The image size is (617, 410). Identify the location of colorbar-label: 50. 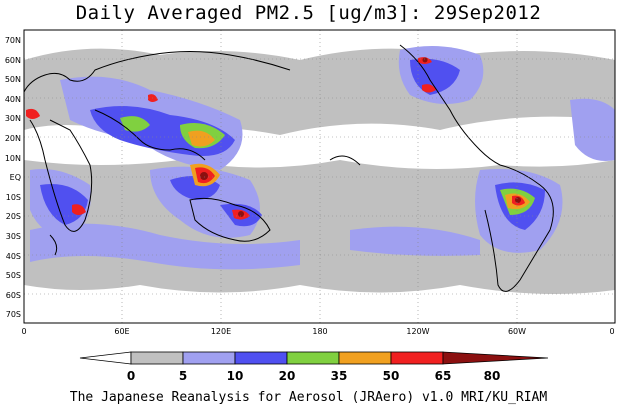
(391, 376).